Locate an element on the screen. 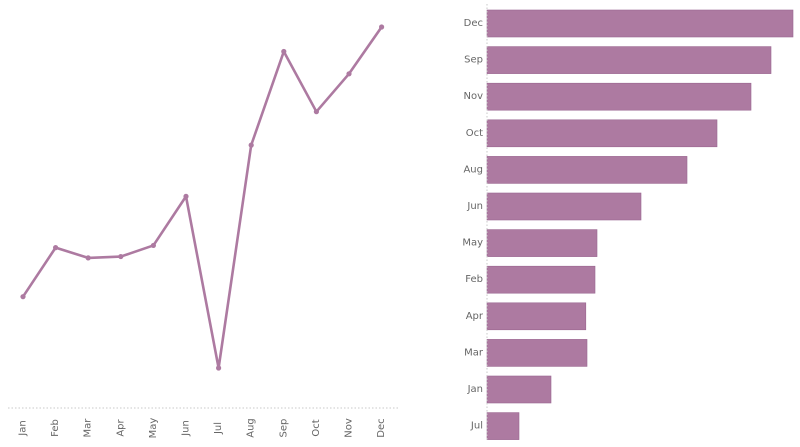 The width and height of the screenshot is (800, 447). x-tick-label: Aug is located at coordinates (251, 428).